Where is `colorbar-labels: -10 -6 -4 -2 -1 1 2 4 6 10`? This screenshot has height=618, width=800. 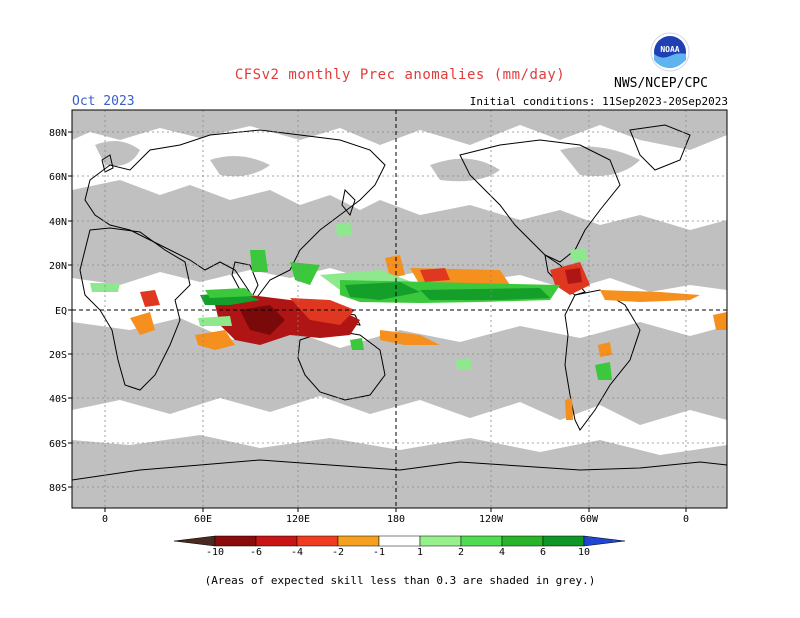
colorbar-labels: -10 -6 -4 -2 -1 1 2 4 6 10 is located at coordinates (398, 552).